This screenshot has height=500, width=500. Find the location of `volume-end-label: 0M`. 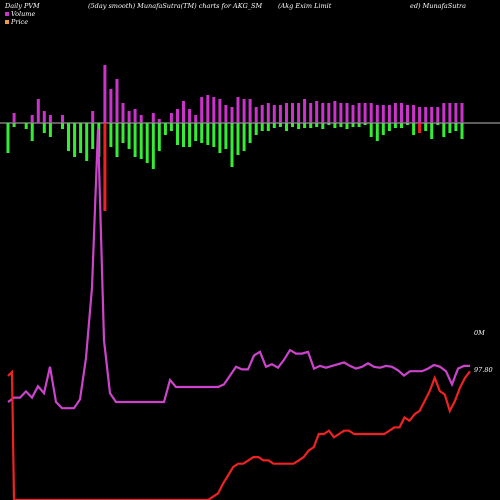

volume-end-label: 0M is located at coordinates (479, 333).